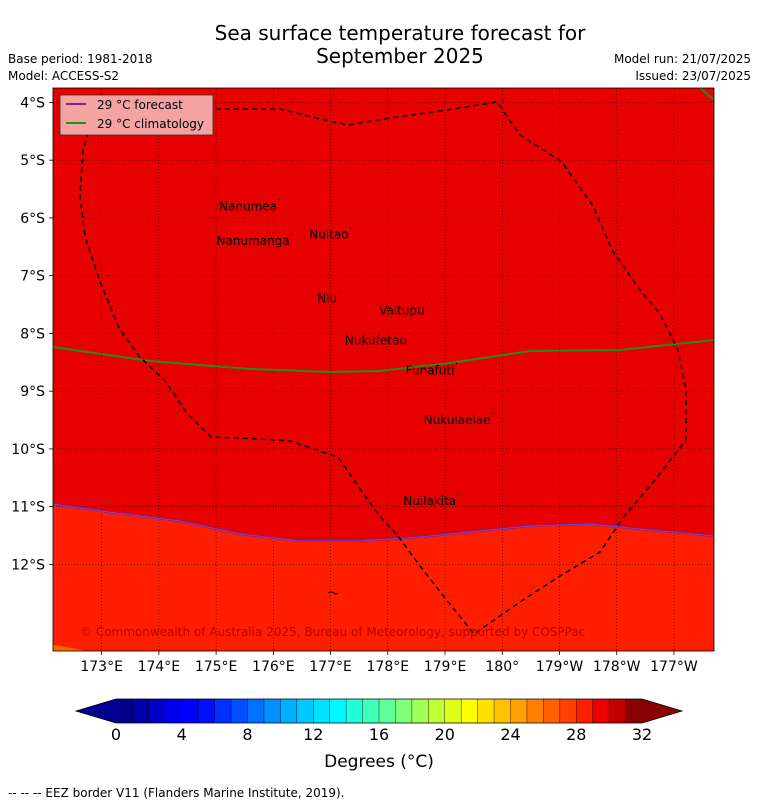 The height and width of the screenshot is (804, 758). Describe the element at coordinates (28, 450) in the screenshot. I see `lat-tick-label: 10°S` at that location.